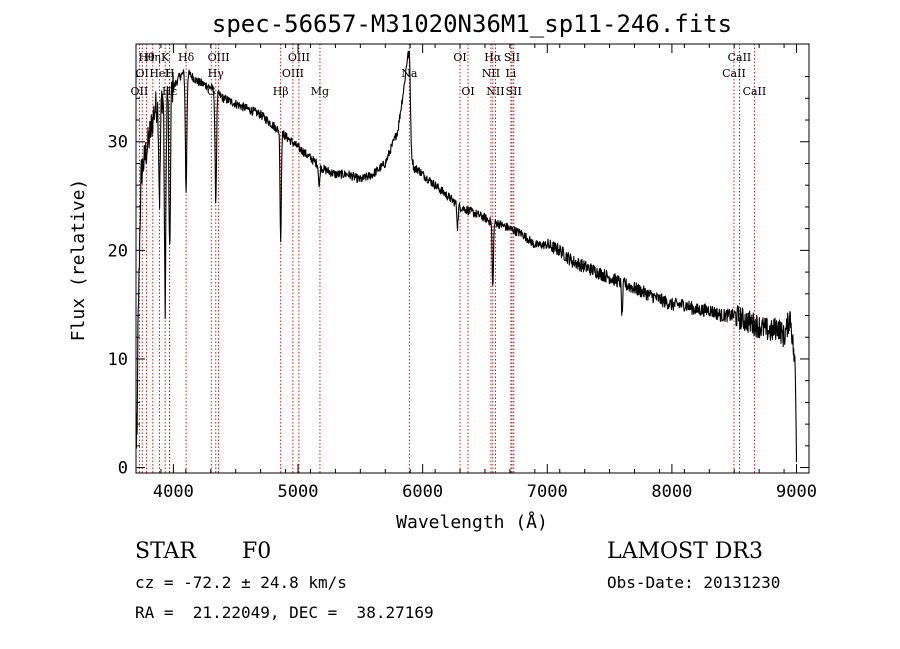 The width and height of the screenshot is (900, 649). I want to click on spectral-subclass: F0, so click(257, 551).